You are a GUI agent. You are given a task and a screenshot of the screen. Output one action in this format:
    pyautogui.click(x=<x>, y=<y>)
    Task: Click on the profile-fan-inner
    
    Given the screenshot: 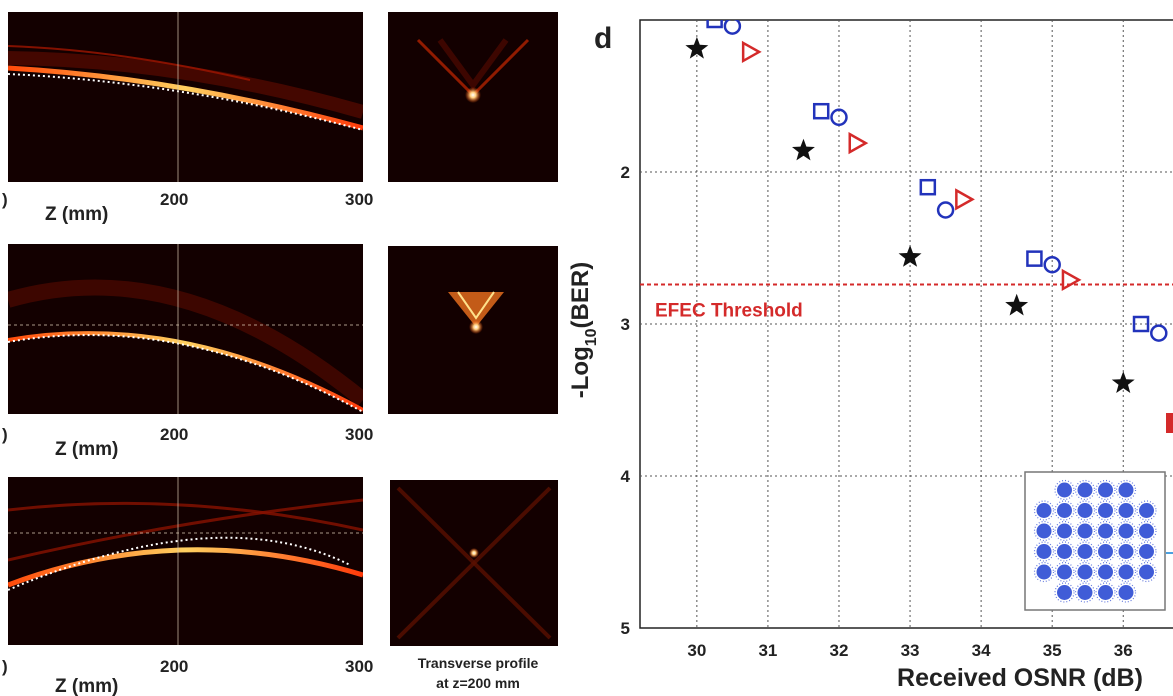 What is the action you would take?
    pyautogui.click(x=473, y=64)
    